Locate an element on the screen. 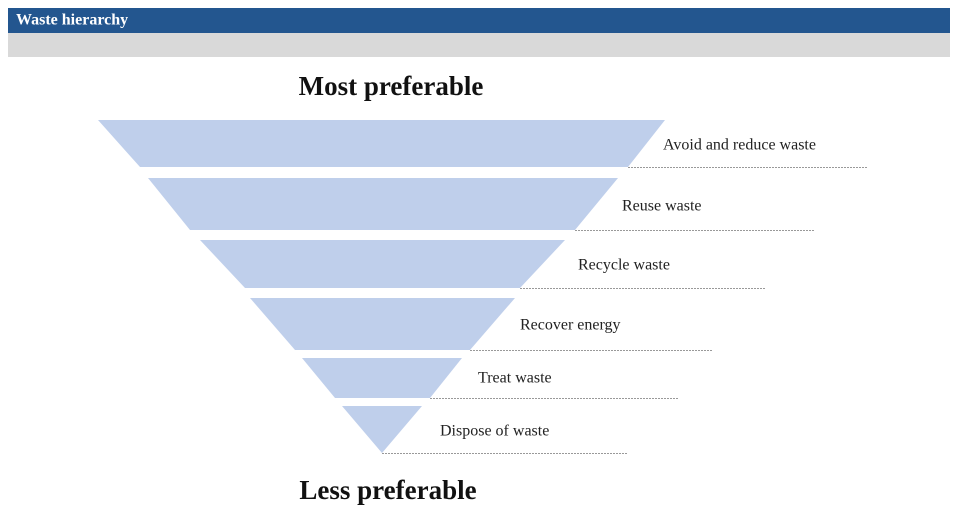 The image size is (960, 514). level-label: Avoid and reduce waste is located at coordinates (739, 145).